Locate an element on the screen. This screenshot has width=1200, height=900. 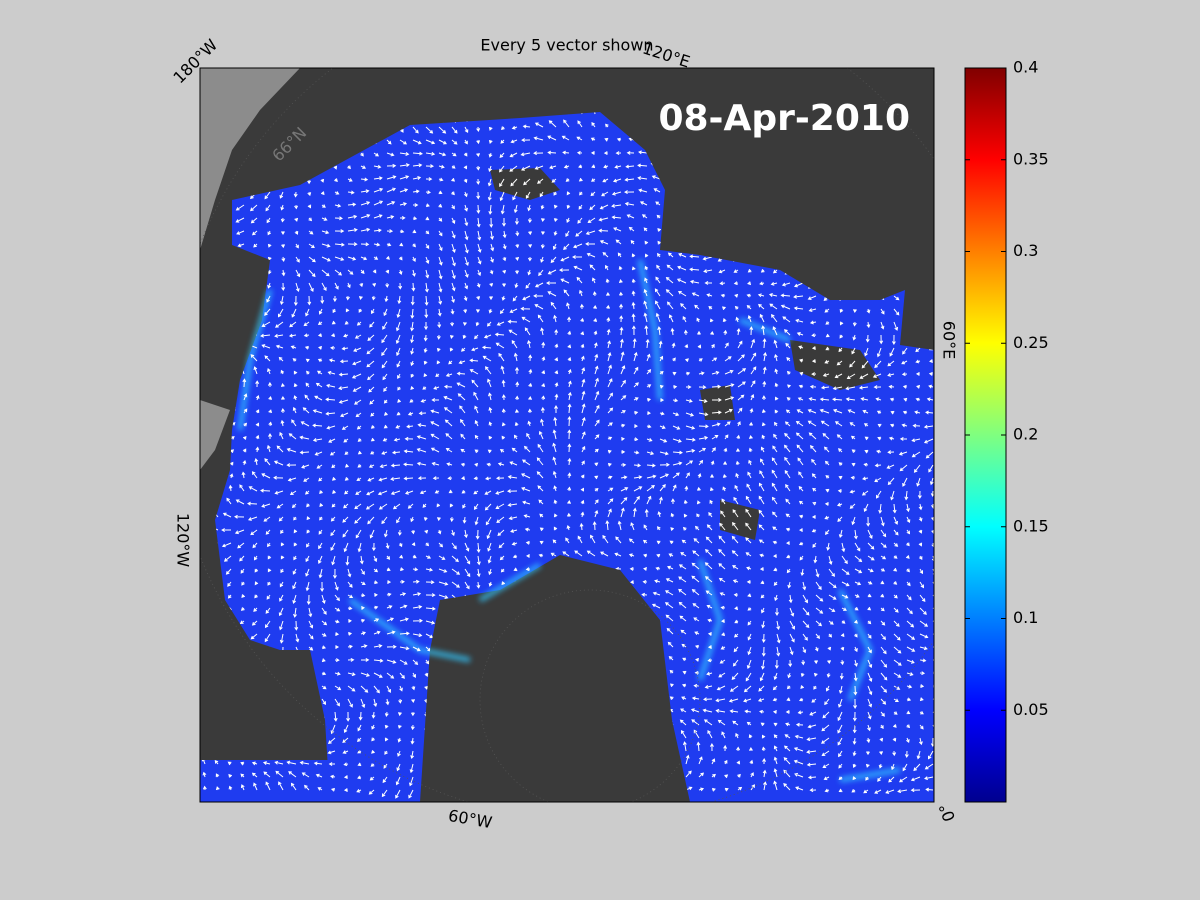
colorbar-tick-label: 0.2 is located at coordinates (1025, 434).